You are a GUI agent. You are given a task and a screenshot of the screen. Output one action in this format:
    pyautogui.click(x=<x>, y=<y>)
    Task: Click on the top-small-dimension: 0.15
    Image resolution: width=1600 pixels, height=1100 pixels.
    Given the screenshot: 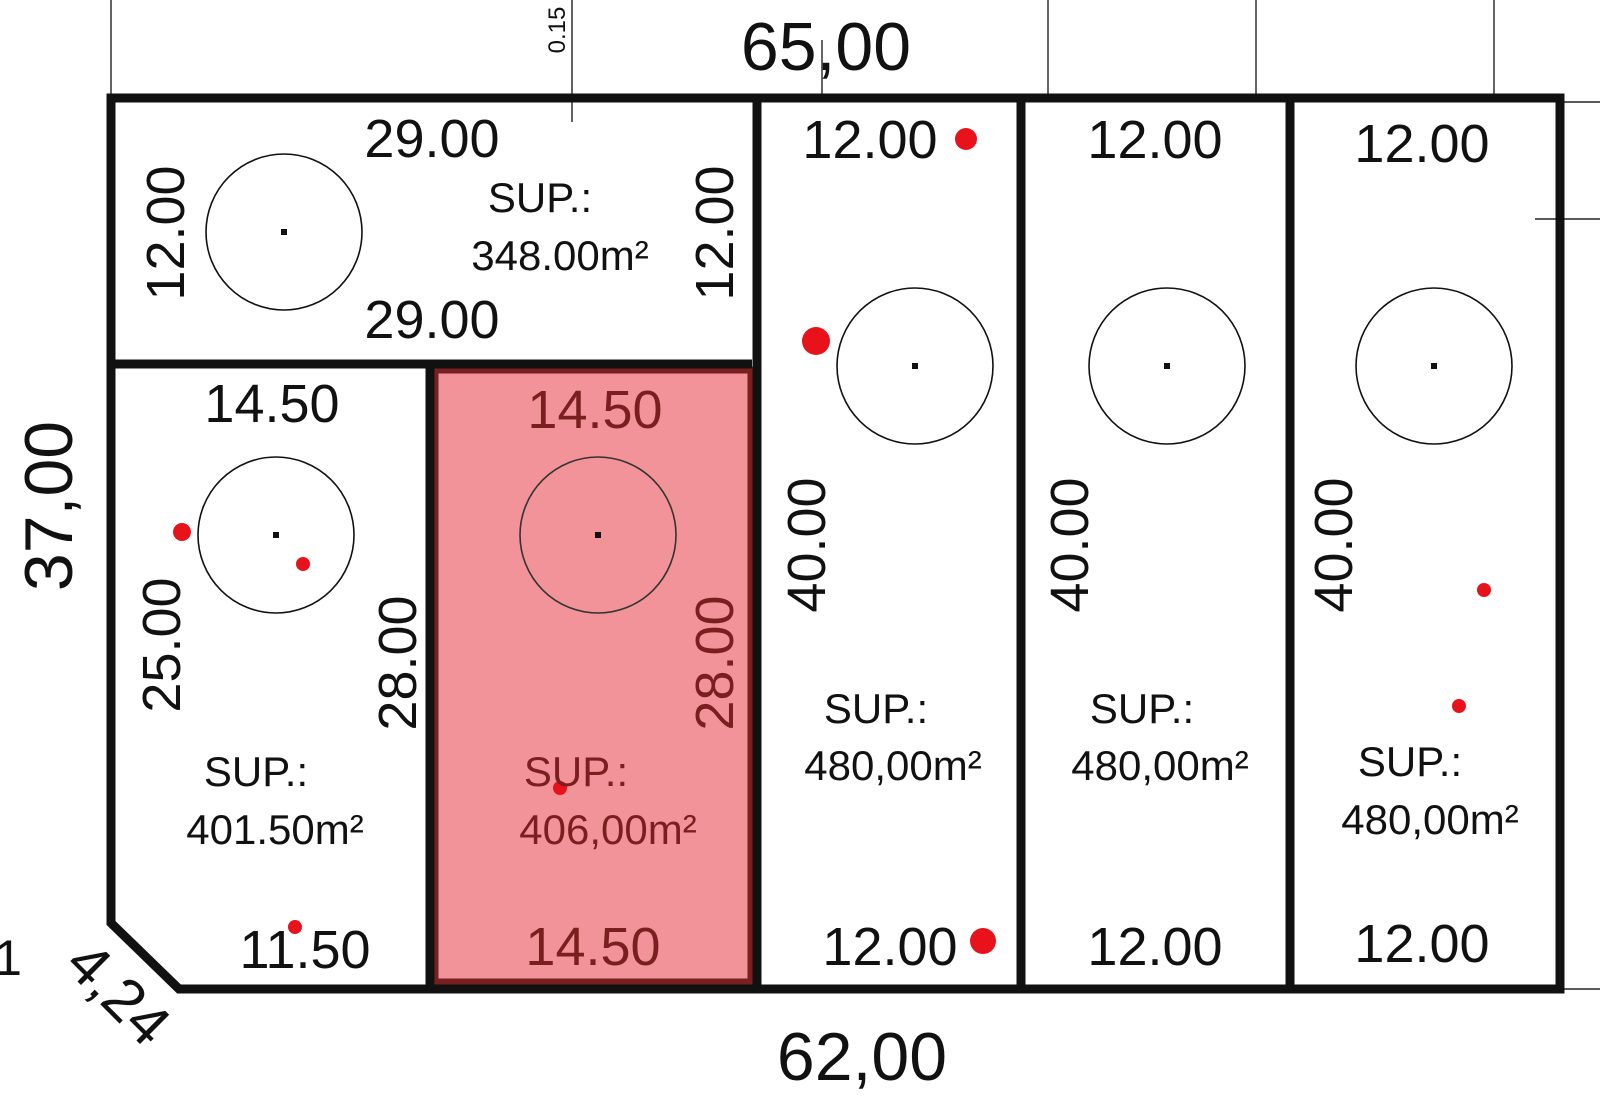 What is the action you would take?
    pyautogui.click(x=557, y=30)
    